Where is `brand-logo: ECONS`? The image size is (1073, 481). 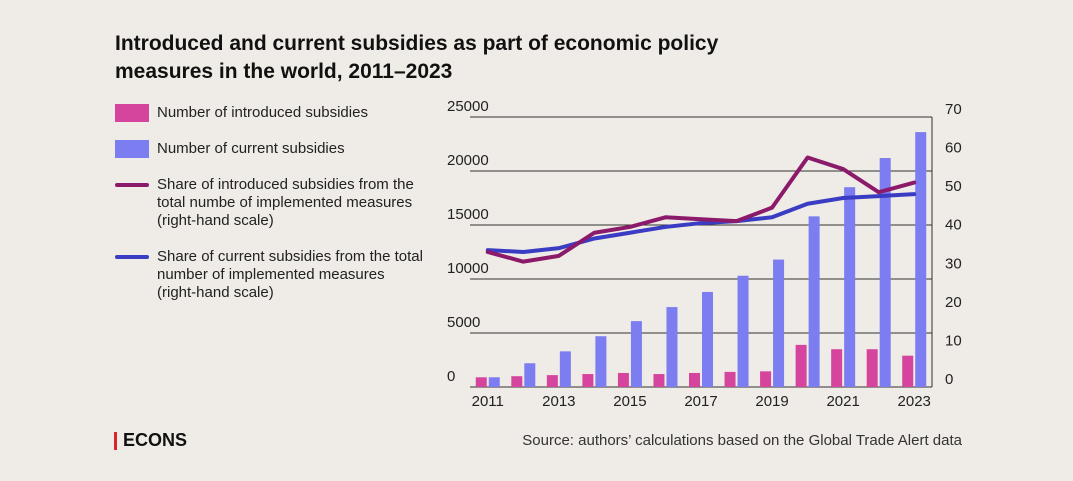
brand-logo: ECONS is located at coordinates (150, 440).